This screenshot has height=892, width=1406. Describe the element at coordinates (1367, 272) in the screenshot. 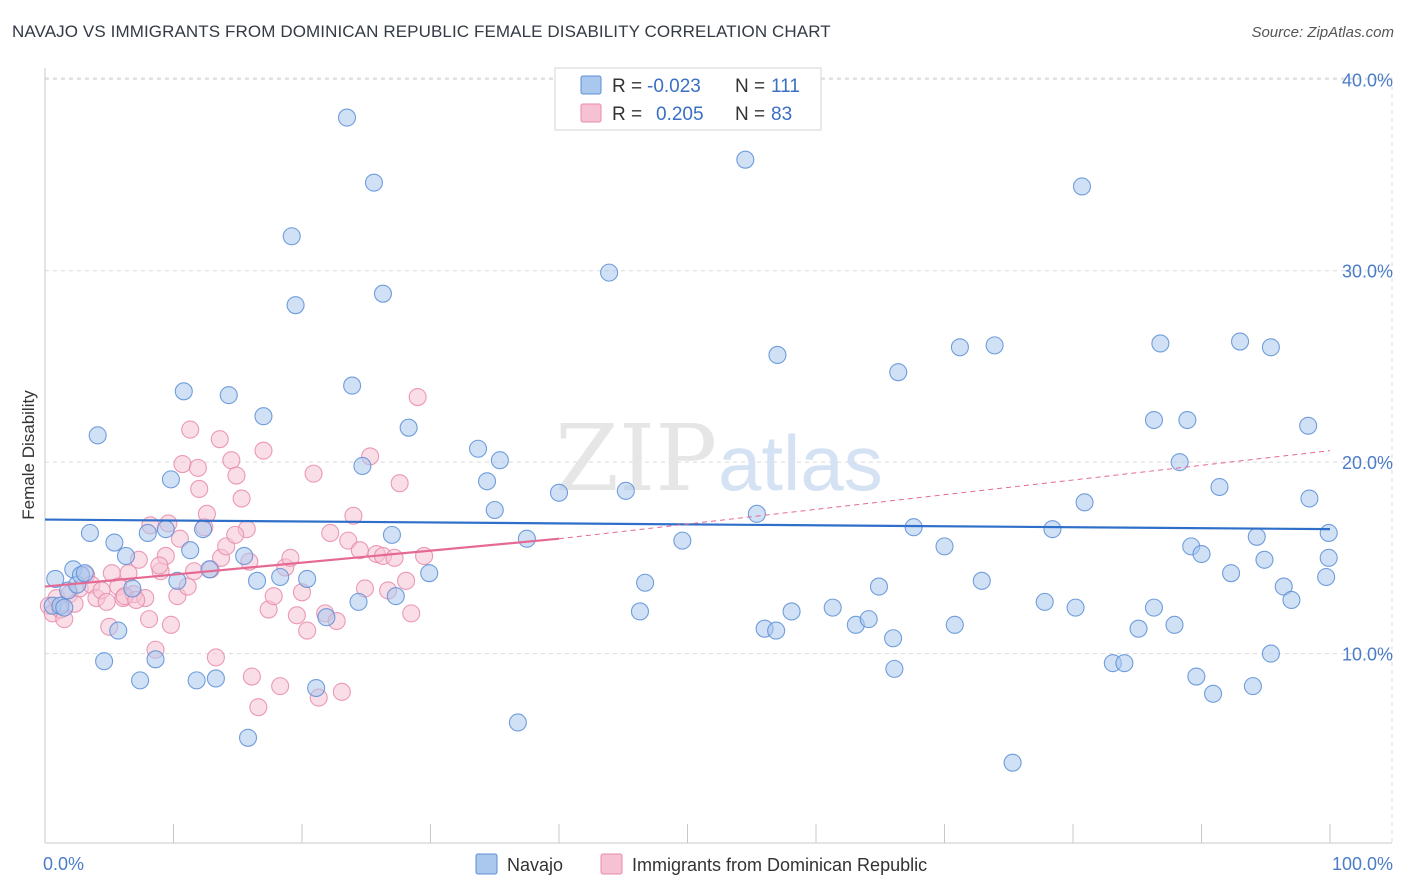

I see `y-tick-label-2: 30.0%` at that location.